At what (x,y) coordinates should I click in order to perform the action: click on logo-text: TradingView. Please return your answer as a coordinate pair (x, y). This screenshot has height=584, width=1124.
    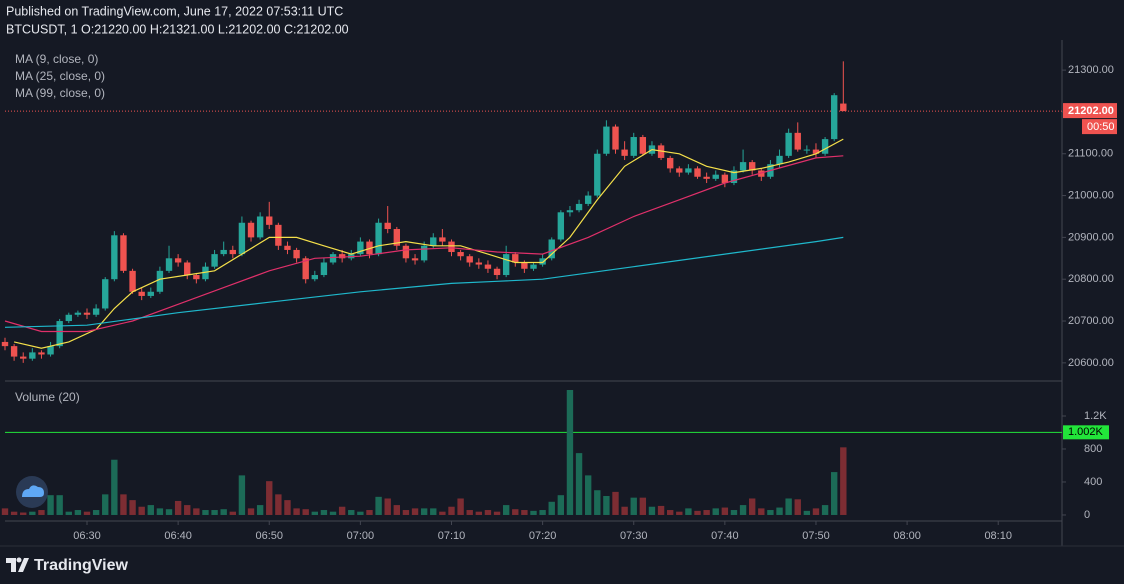
    Looking at the image, I should click on (81, 565).